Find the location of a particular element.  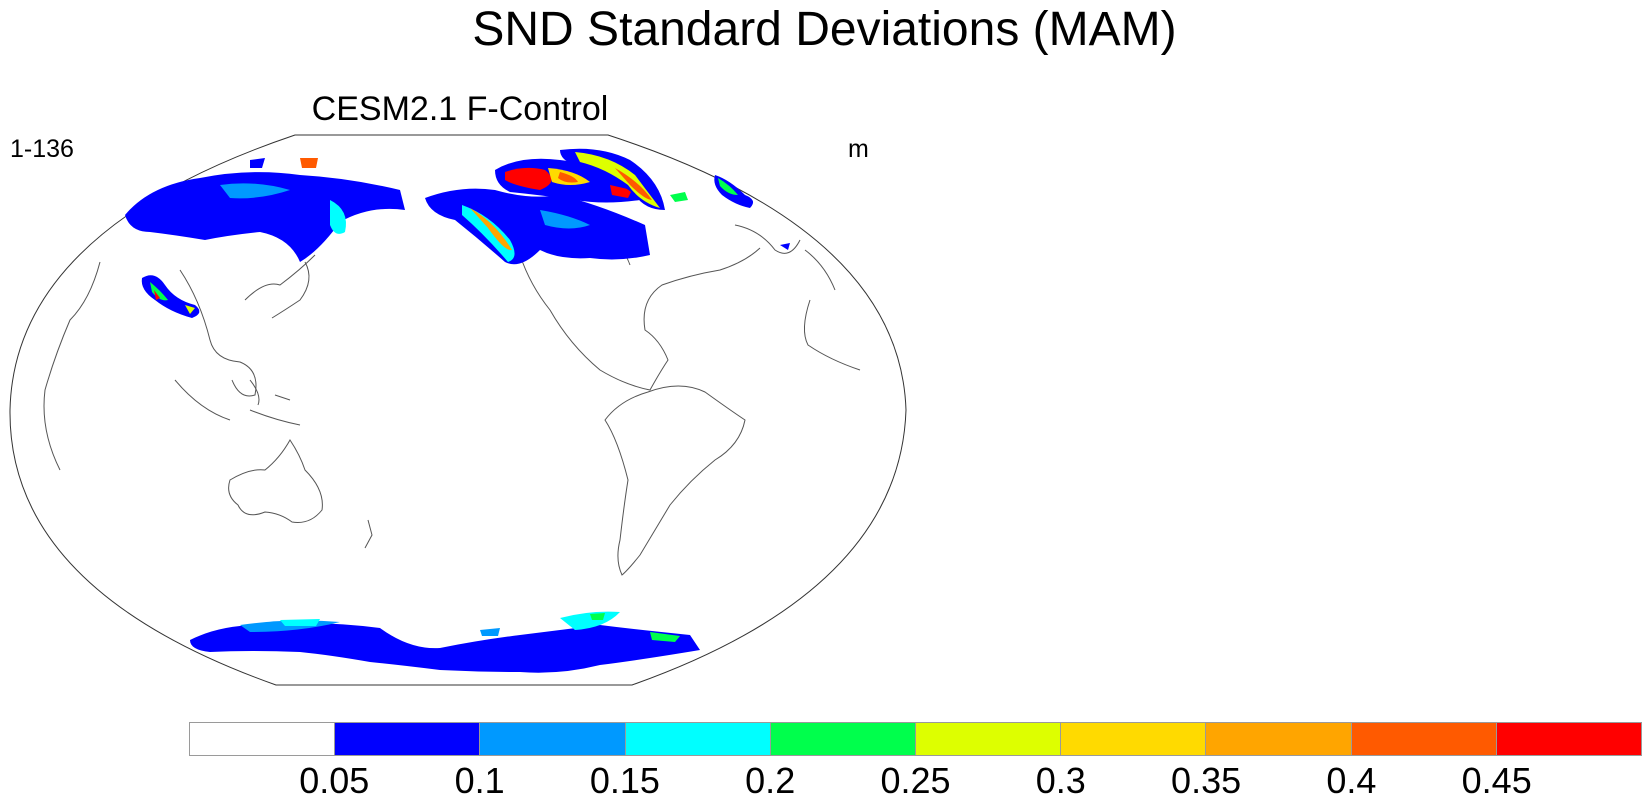

colorbar-tick-label: 0.45 is located at coordinates (1496, 780).